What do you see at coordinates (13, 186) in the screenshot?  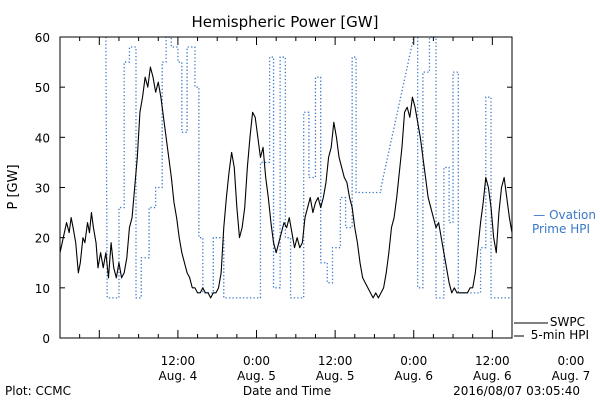 I see `y-axis-label: P [GW]` at bounding box center [13, 186].